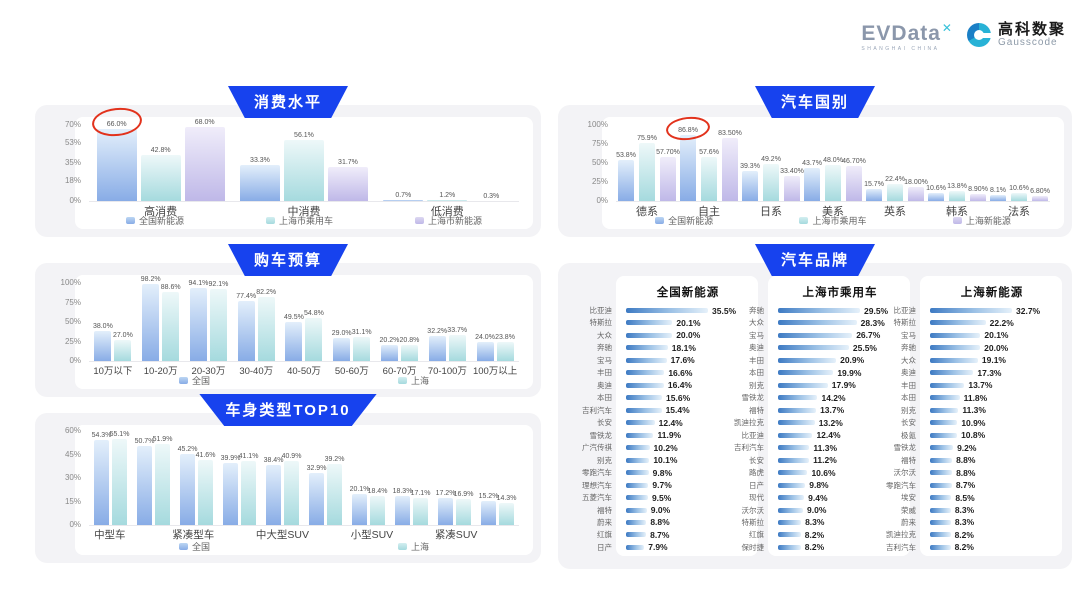  I want to click on brand-row: 奥迪 17.3%, so click(977, 372).